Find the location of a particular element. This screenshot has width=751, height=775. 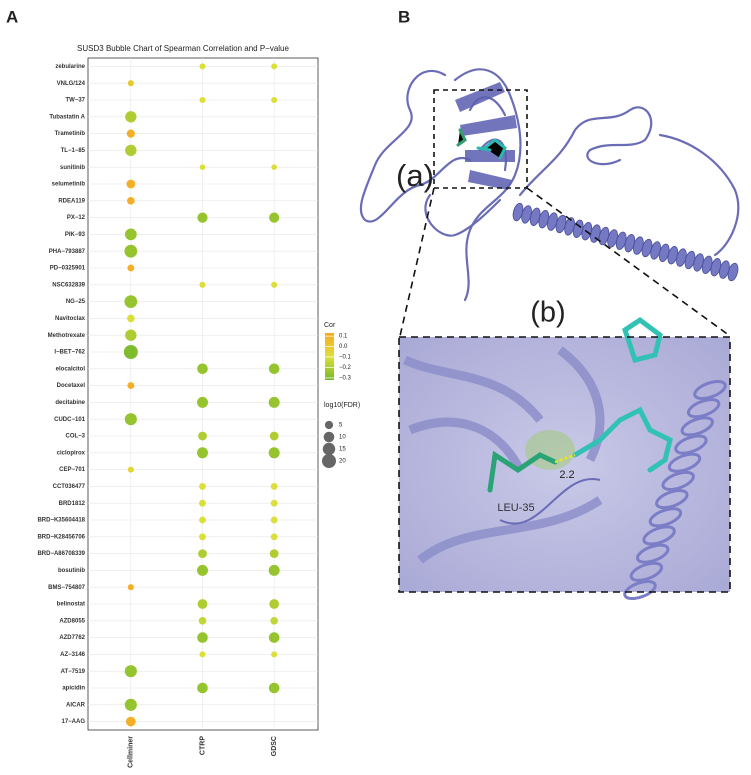

x-tick-label: CTRP is located at coordinates (202, 745).